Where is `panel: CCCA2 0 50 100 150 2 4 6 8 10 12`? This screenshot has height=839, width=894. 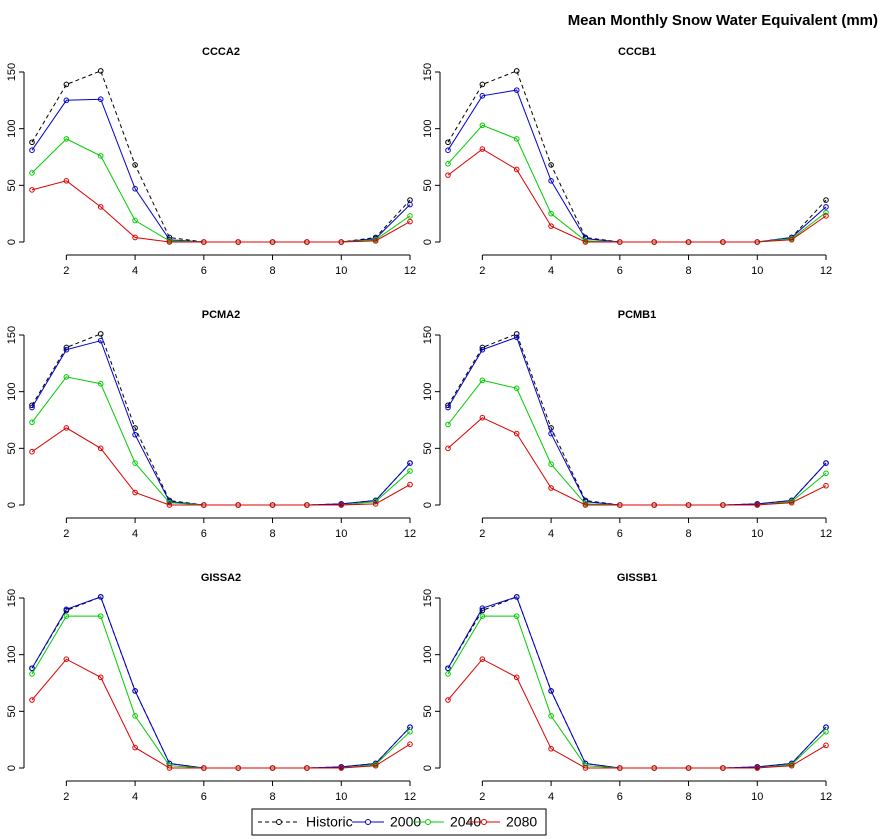
panel: CCCA2 0 50 100 150 2 4 6 8 10 12 is located at coordinates (211, 161).